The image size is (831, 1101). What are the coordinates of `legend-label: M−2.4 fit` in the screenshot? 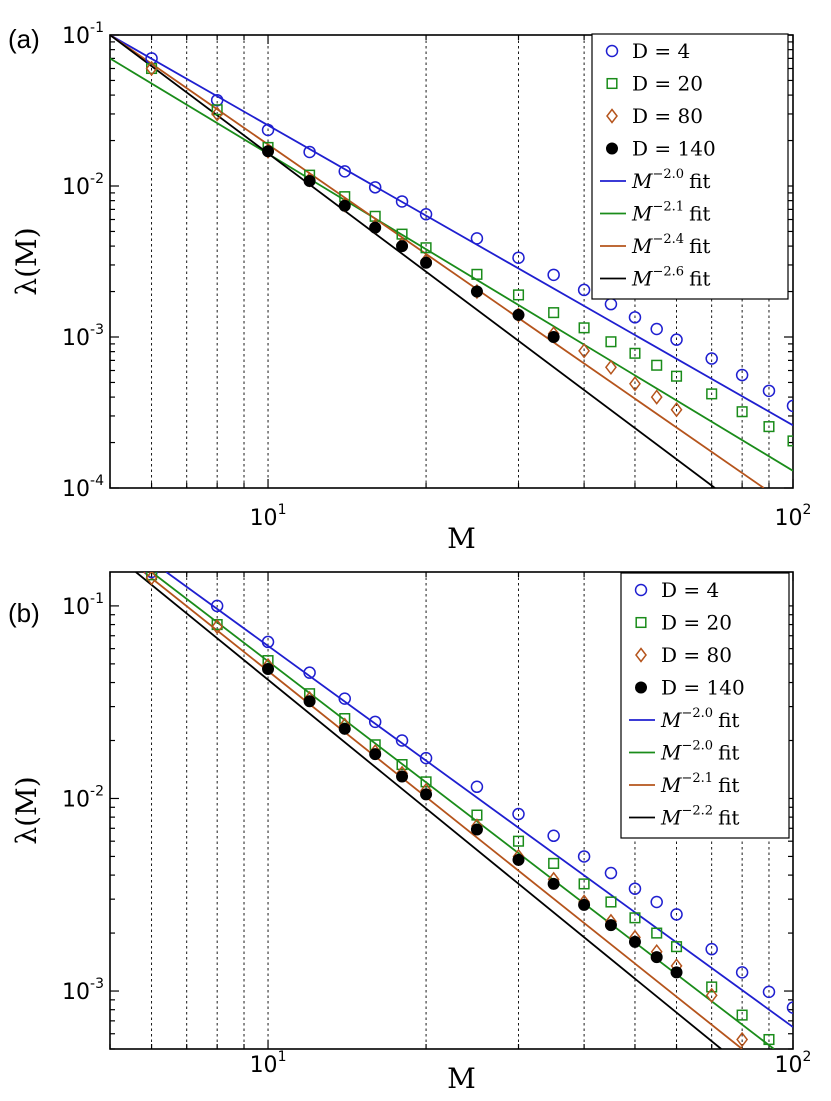 It's located at (670, 245).